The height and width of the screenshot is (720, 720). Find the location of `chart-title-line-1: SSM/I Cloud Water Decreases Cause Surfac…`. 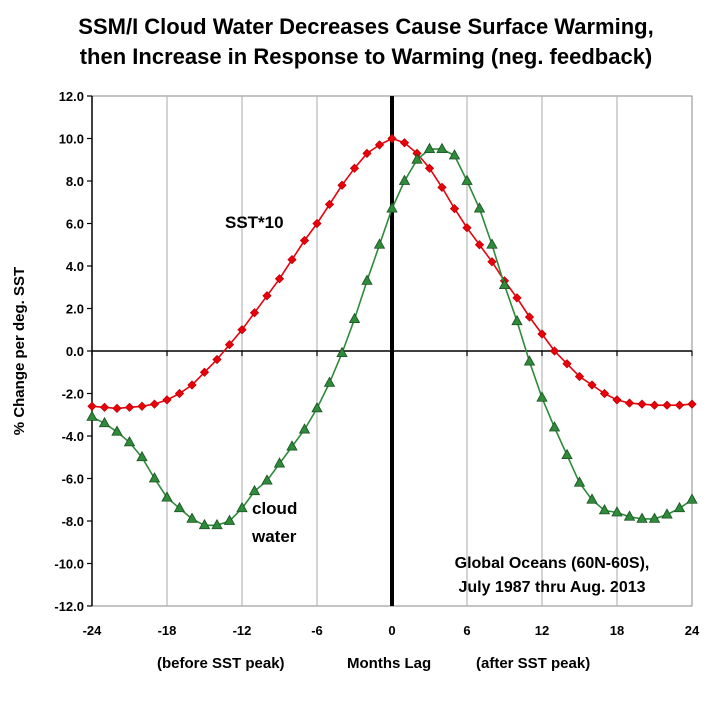

chart-title-line-1: SSM/I Cloud Water Decreases Cause Surfac… is located at coordinates (365, 26).